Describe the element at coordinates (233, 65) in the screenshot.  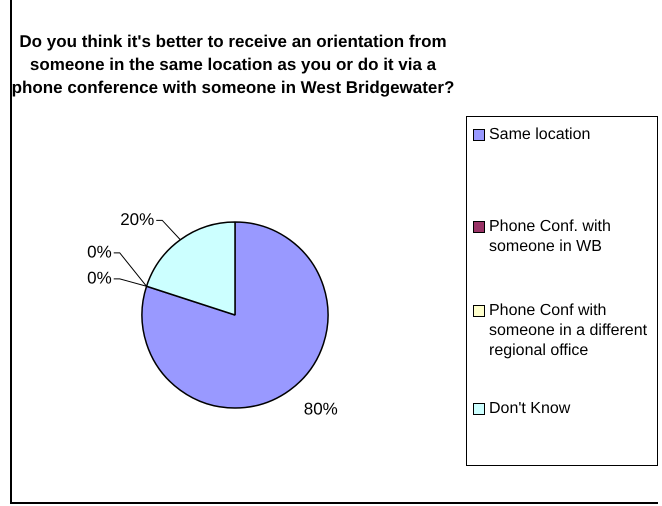
I see `chart-title: Do you think it's better to receive an orientation from someone in the same location as you or do it via a phone conference with someone in West Bridgewater?` at that location.